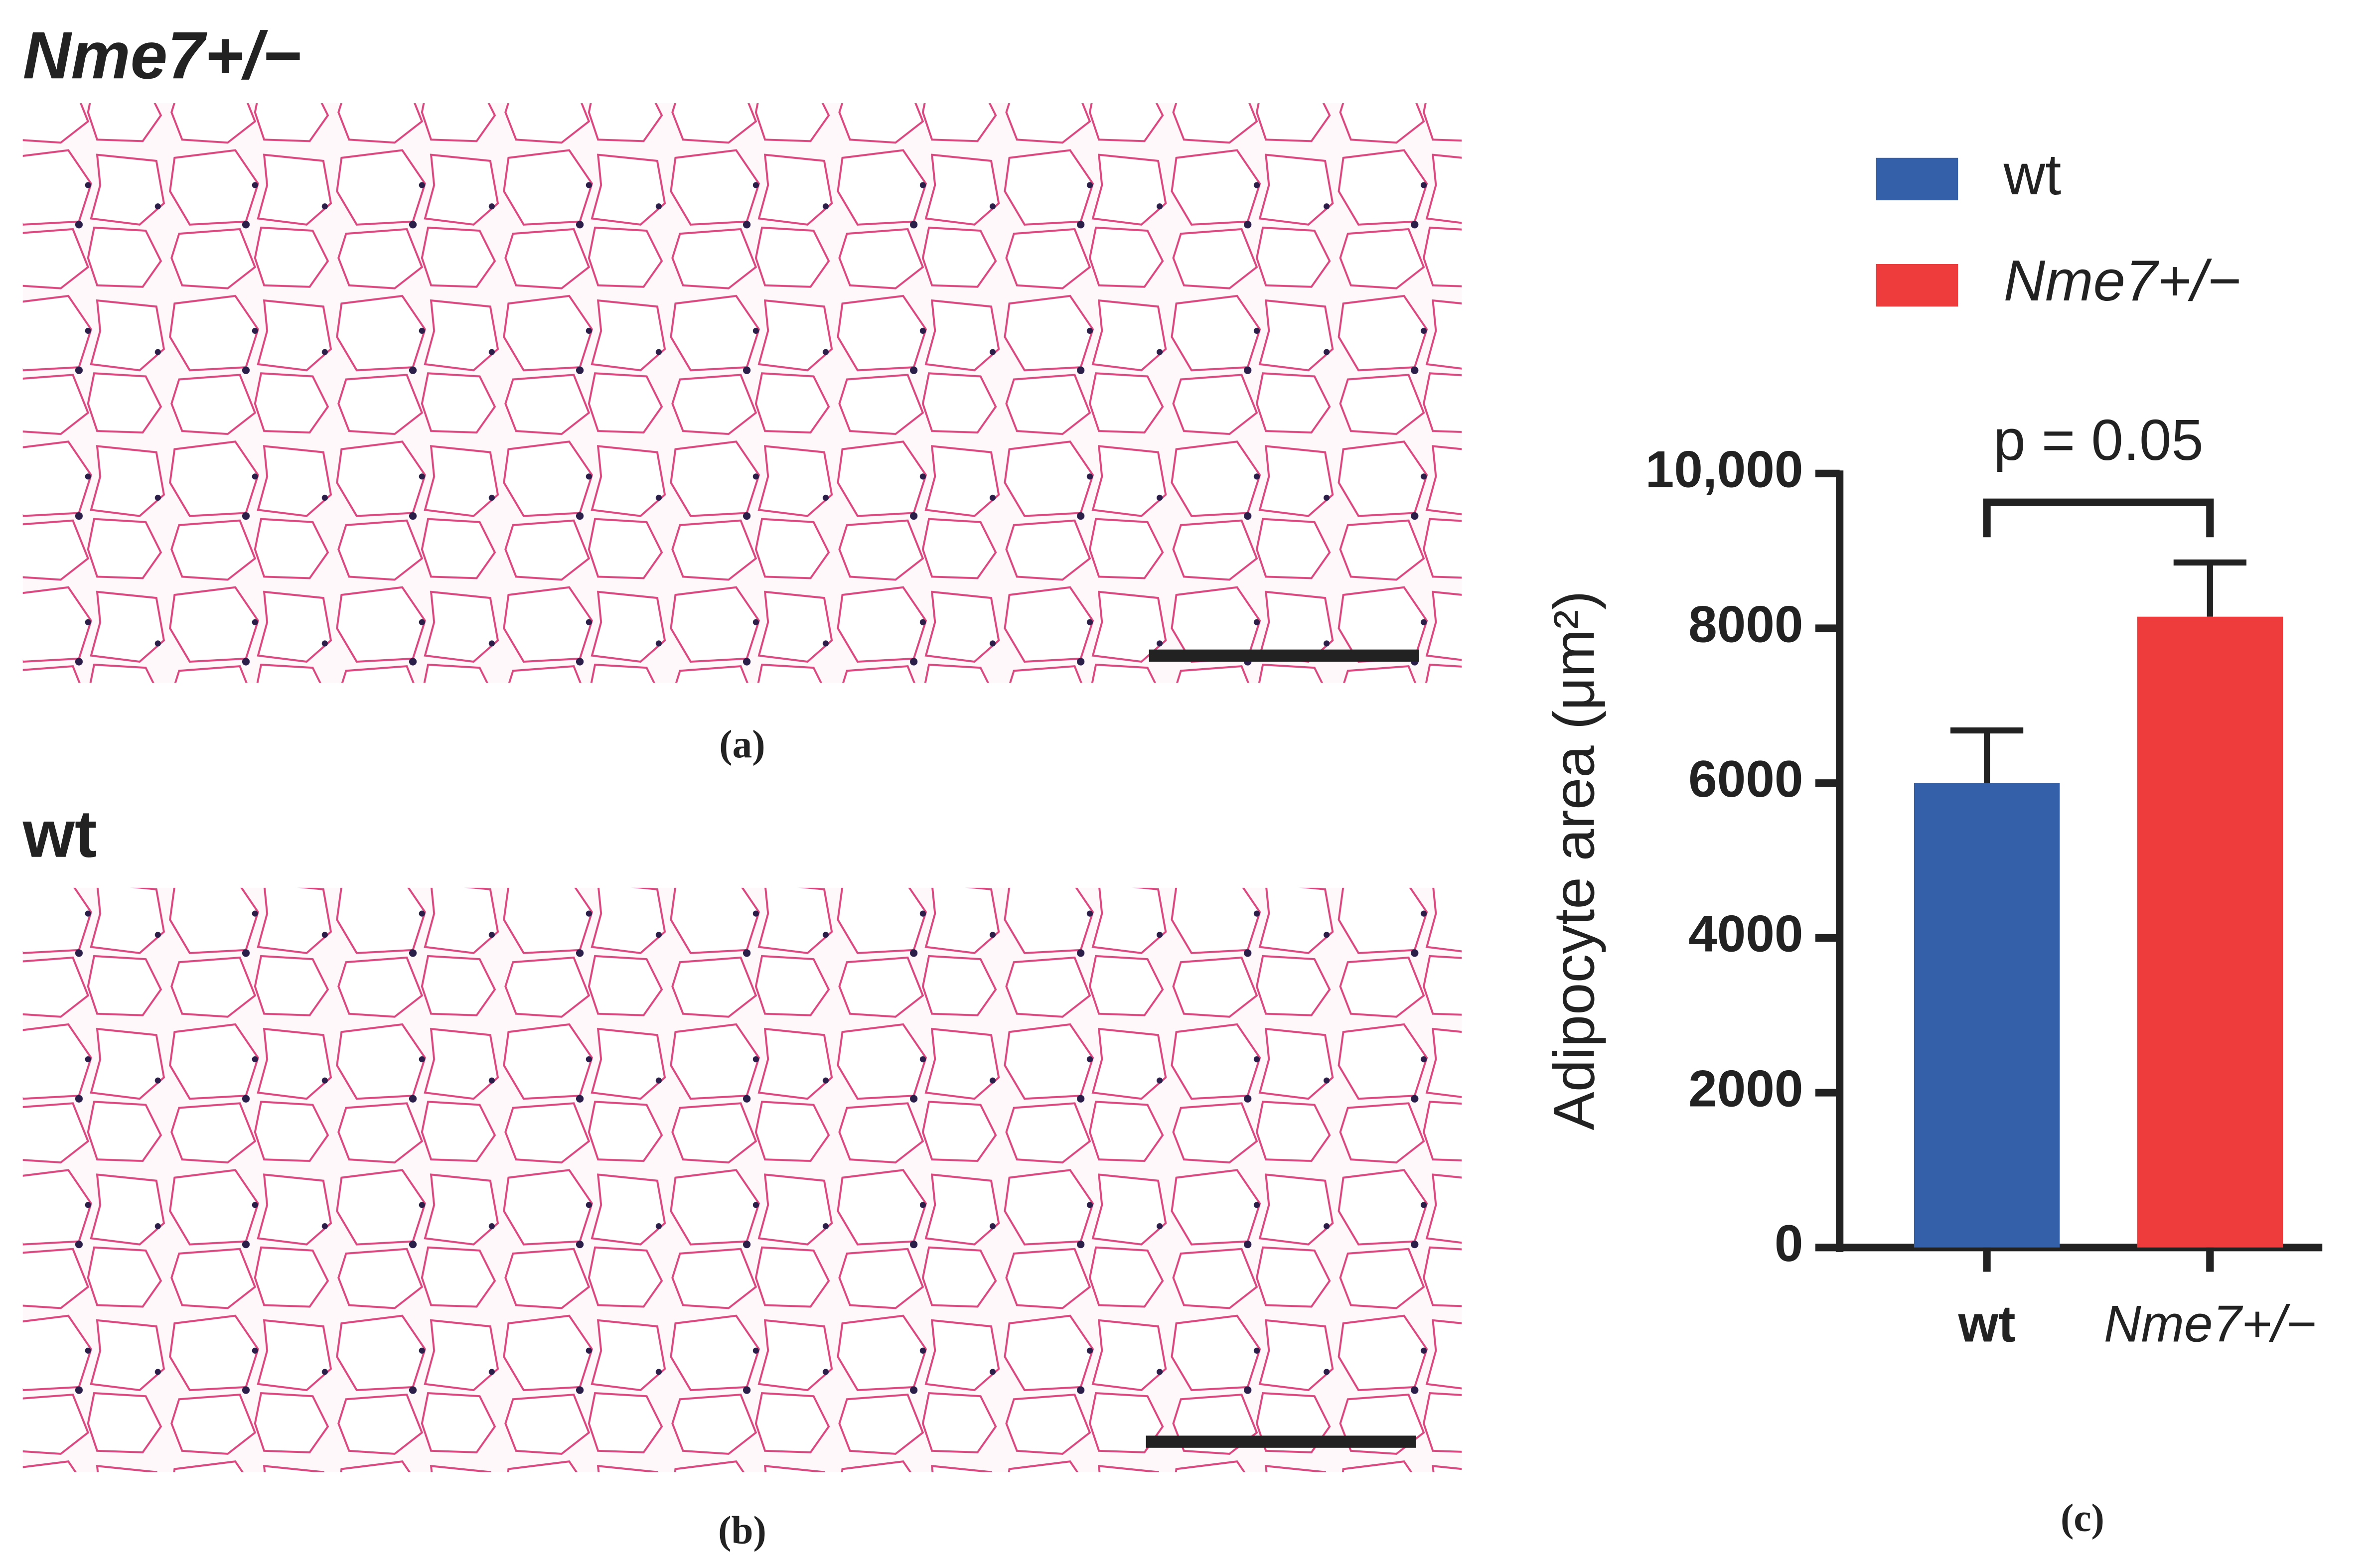 This screenshot has height=1561, width=2380. I want to click on legend-label: Nme7+/−, so click(2122, 280).